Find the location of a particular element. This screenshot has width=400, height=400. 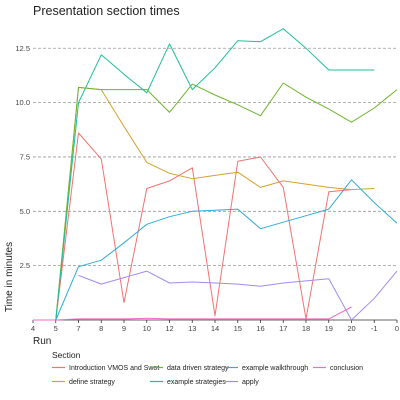

x-tick-label: 4 is located at coordinates (33, 328).